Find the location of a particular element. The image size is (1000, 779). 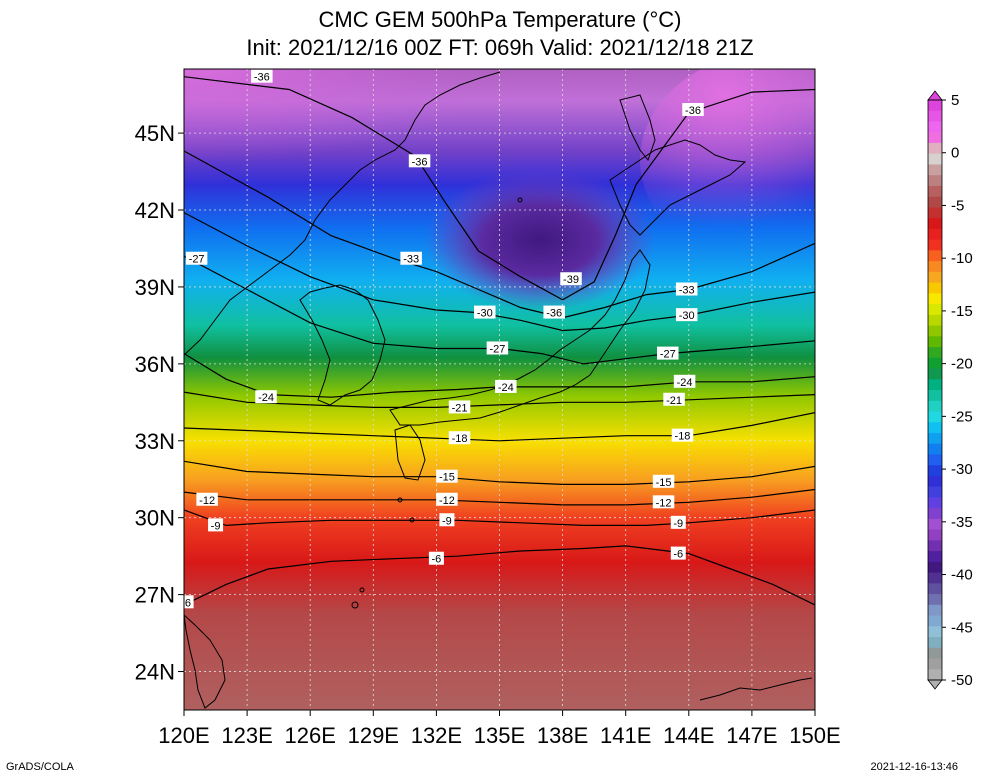

svg-text: -30 is located at coordinates (485, 314).